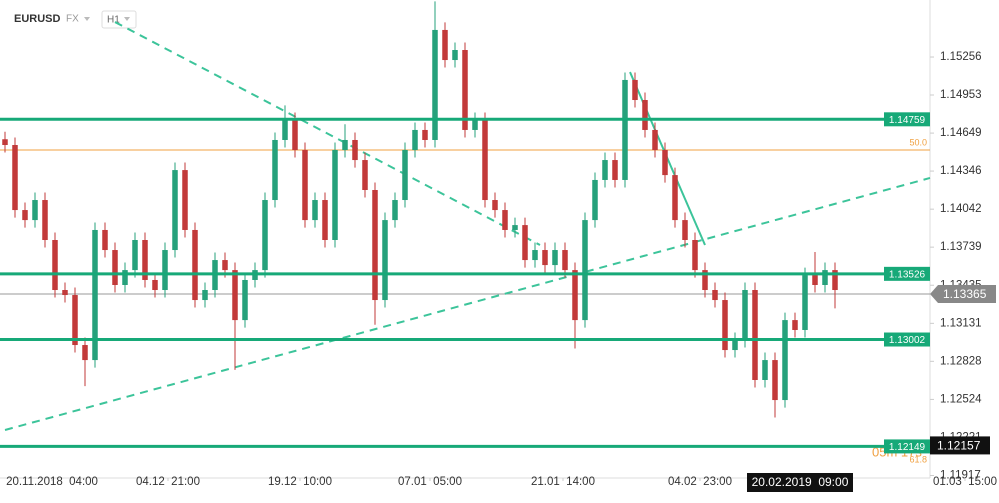 The height and width of the screenshot is (503, 999). What do you see at coordinates (300, 482) in the screenshot?
I see `x-tick-label: 19.12 10:00` at bounding box center [300, 482].